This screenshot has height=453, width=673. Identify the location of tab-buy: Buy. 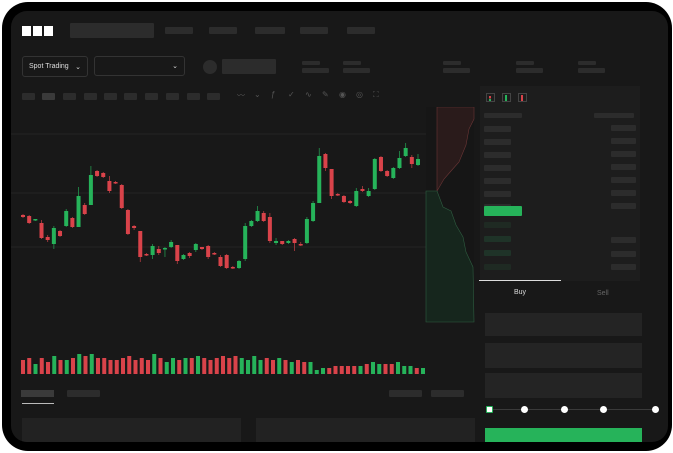
(520, 292).